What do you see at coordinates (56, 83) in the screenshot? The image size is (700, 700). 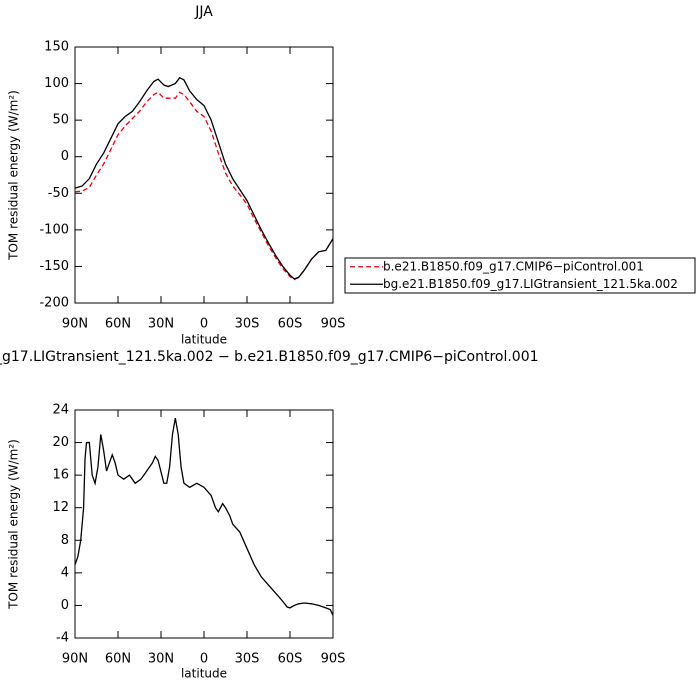 I see `y-tick-label: 100` at bounding box center [56, 83].